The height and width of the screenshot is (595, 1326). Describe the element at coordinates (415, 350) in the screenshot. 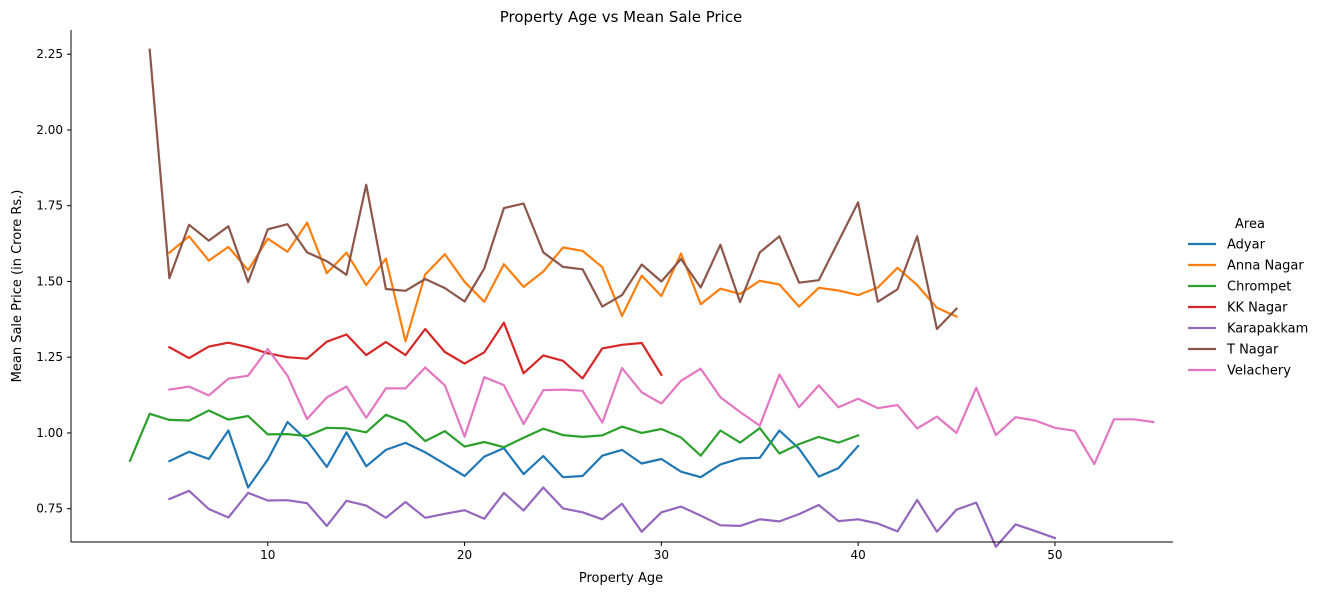

I see `series-line-kk-nagar` at that location.